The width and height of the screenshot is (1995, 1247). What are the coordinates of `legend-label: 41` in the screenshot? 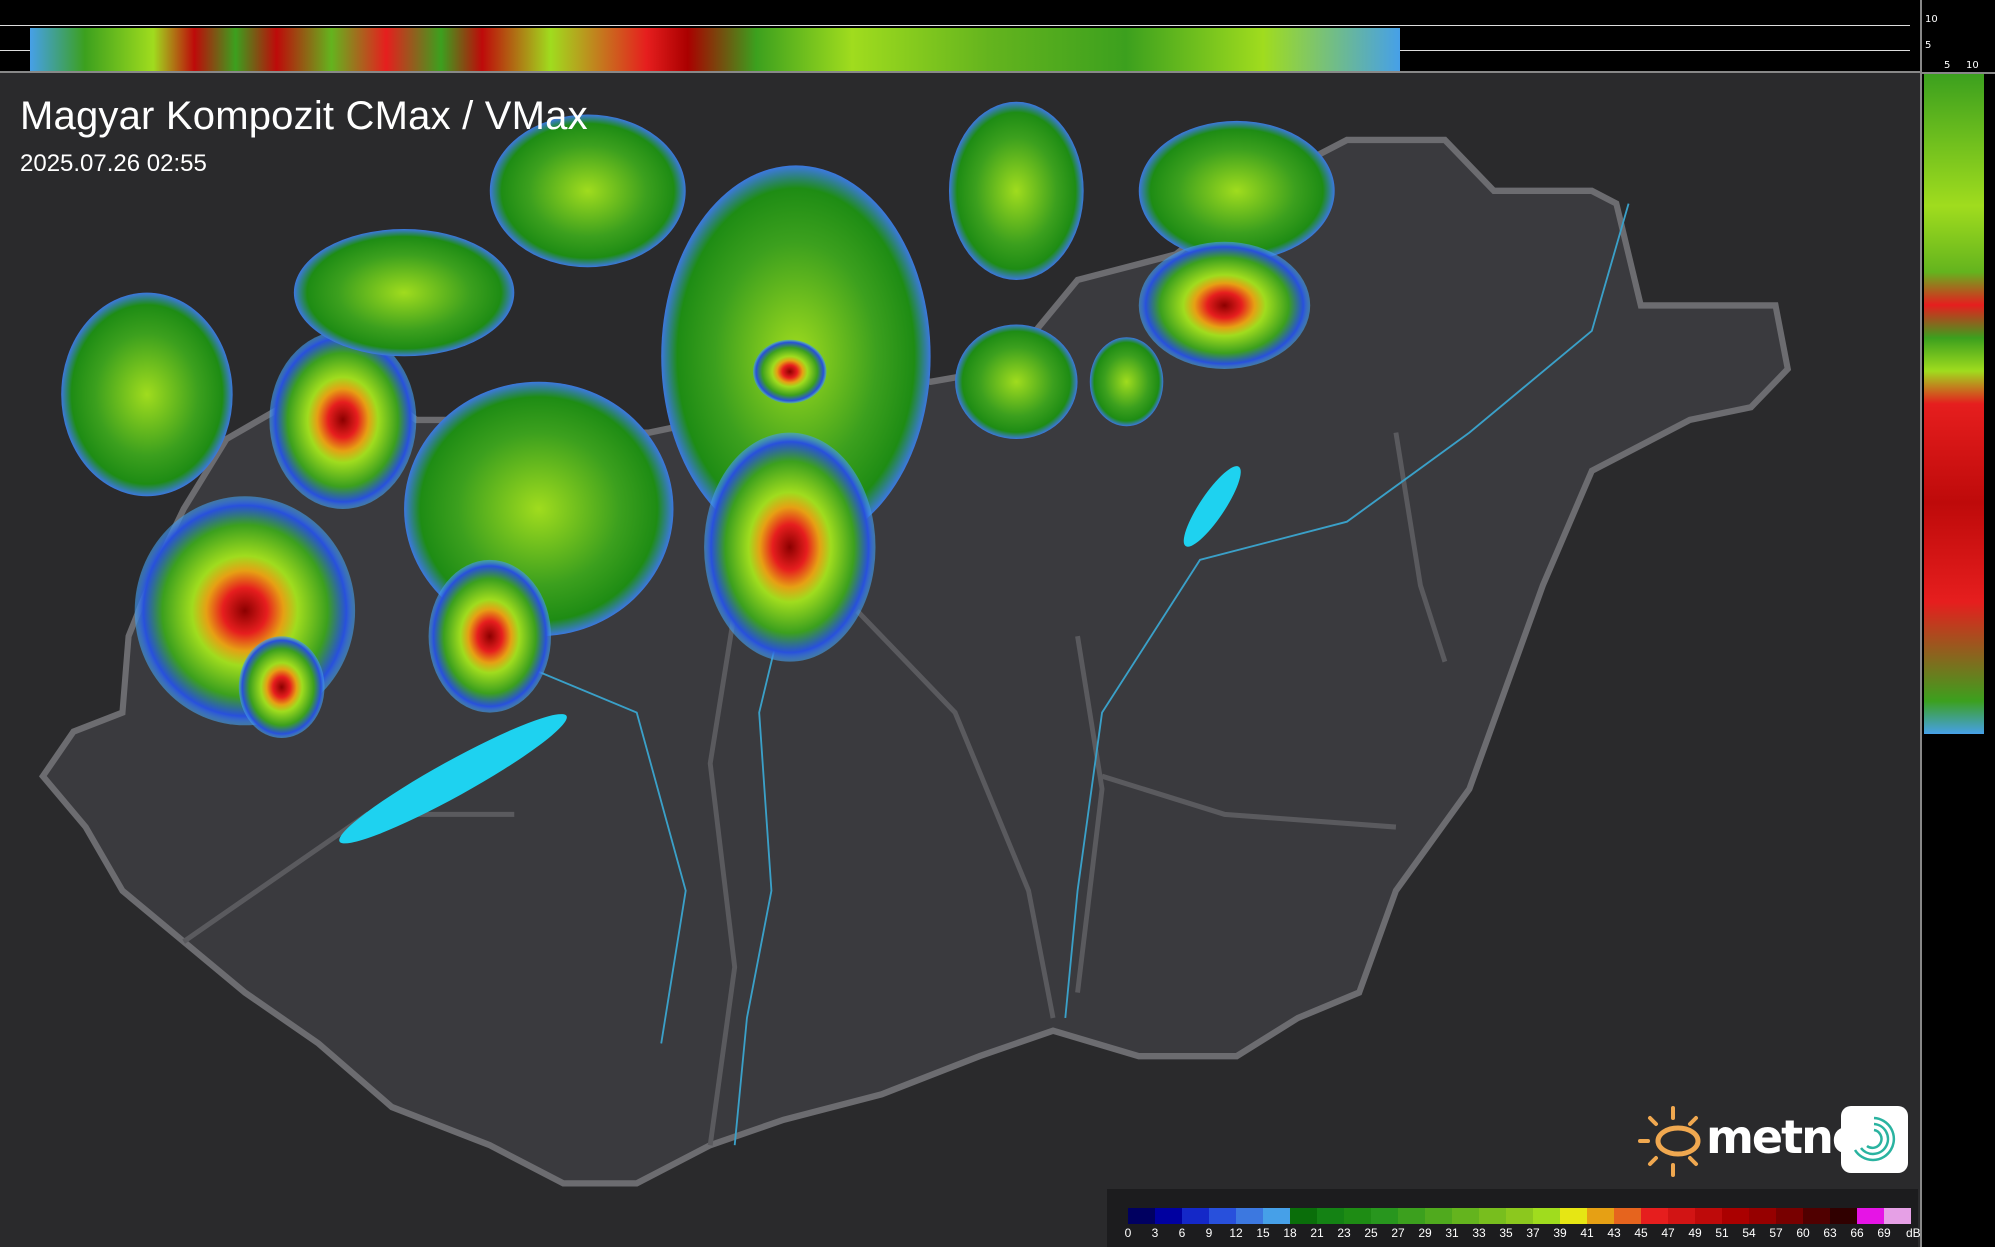 It's located at (1587, 1233).